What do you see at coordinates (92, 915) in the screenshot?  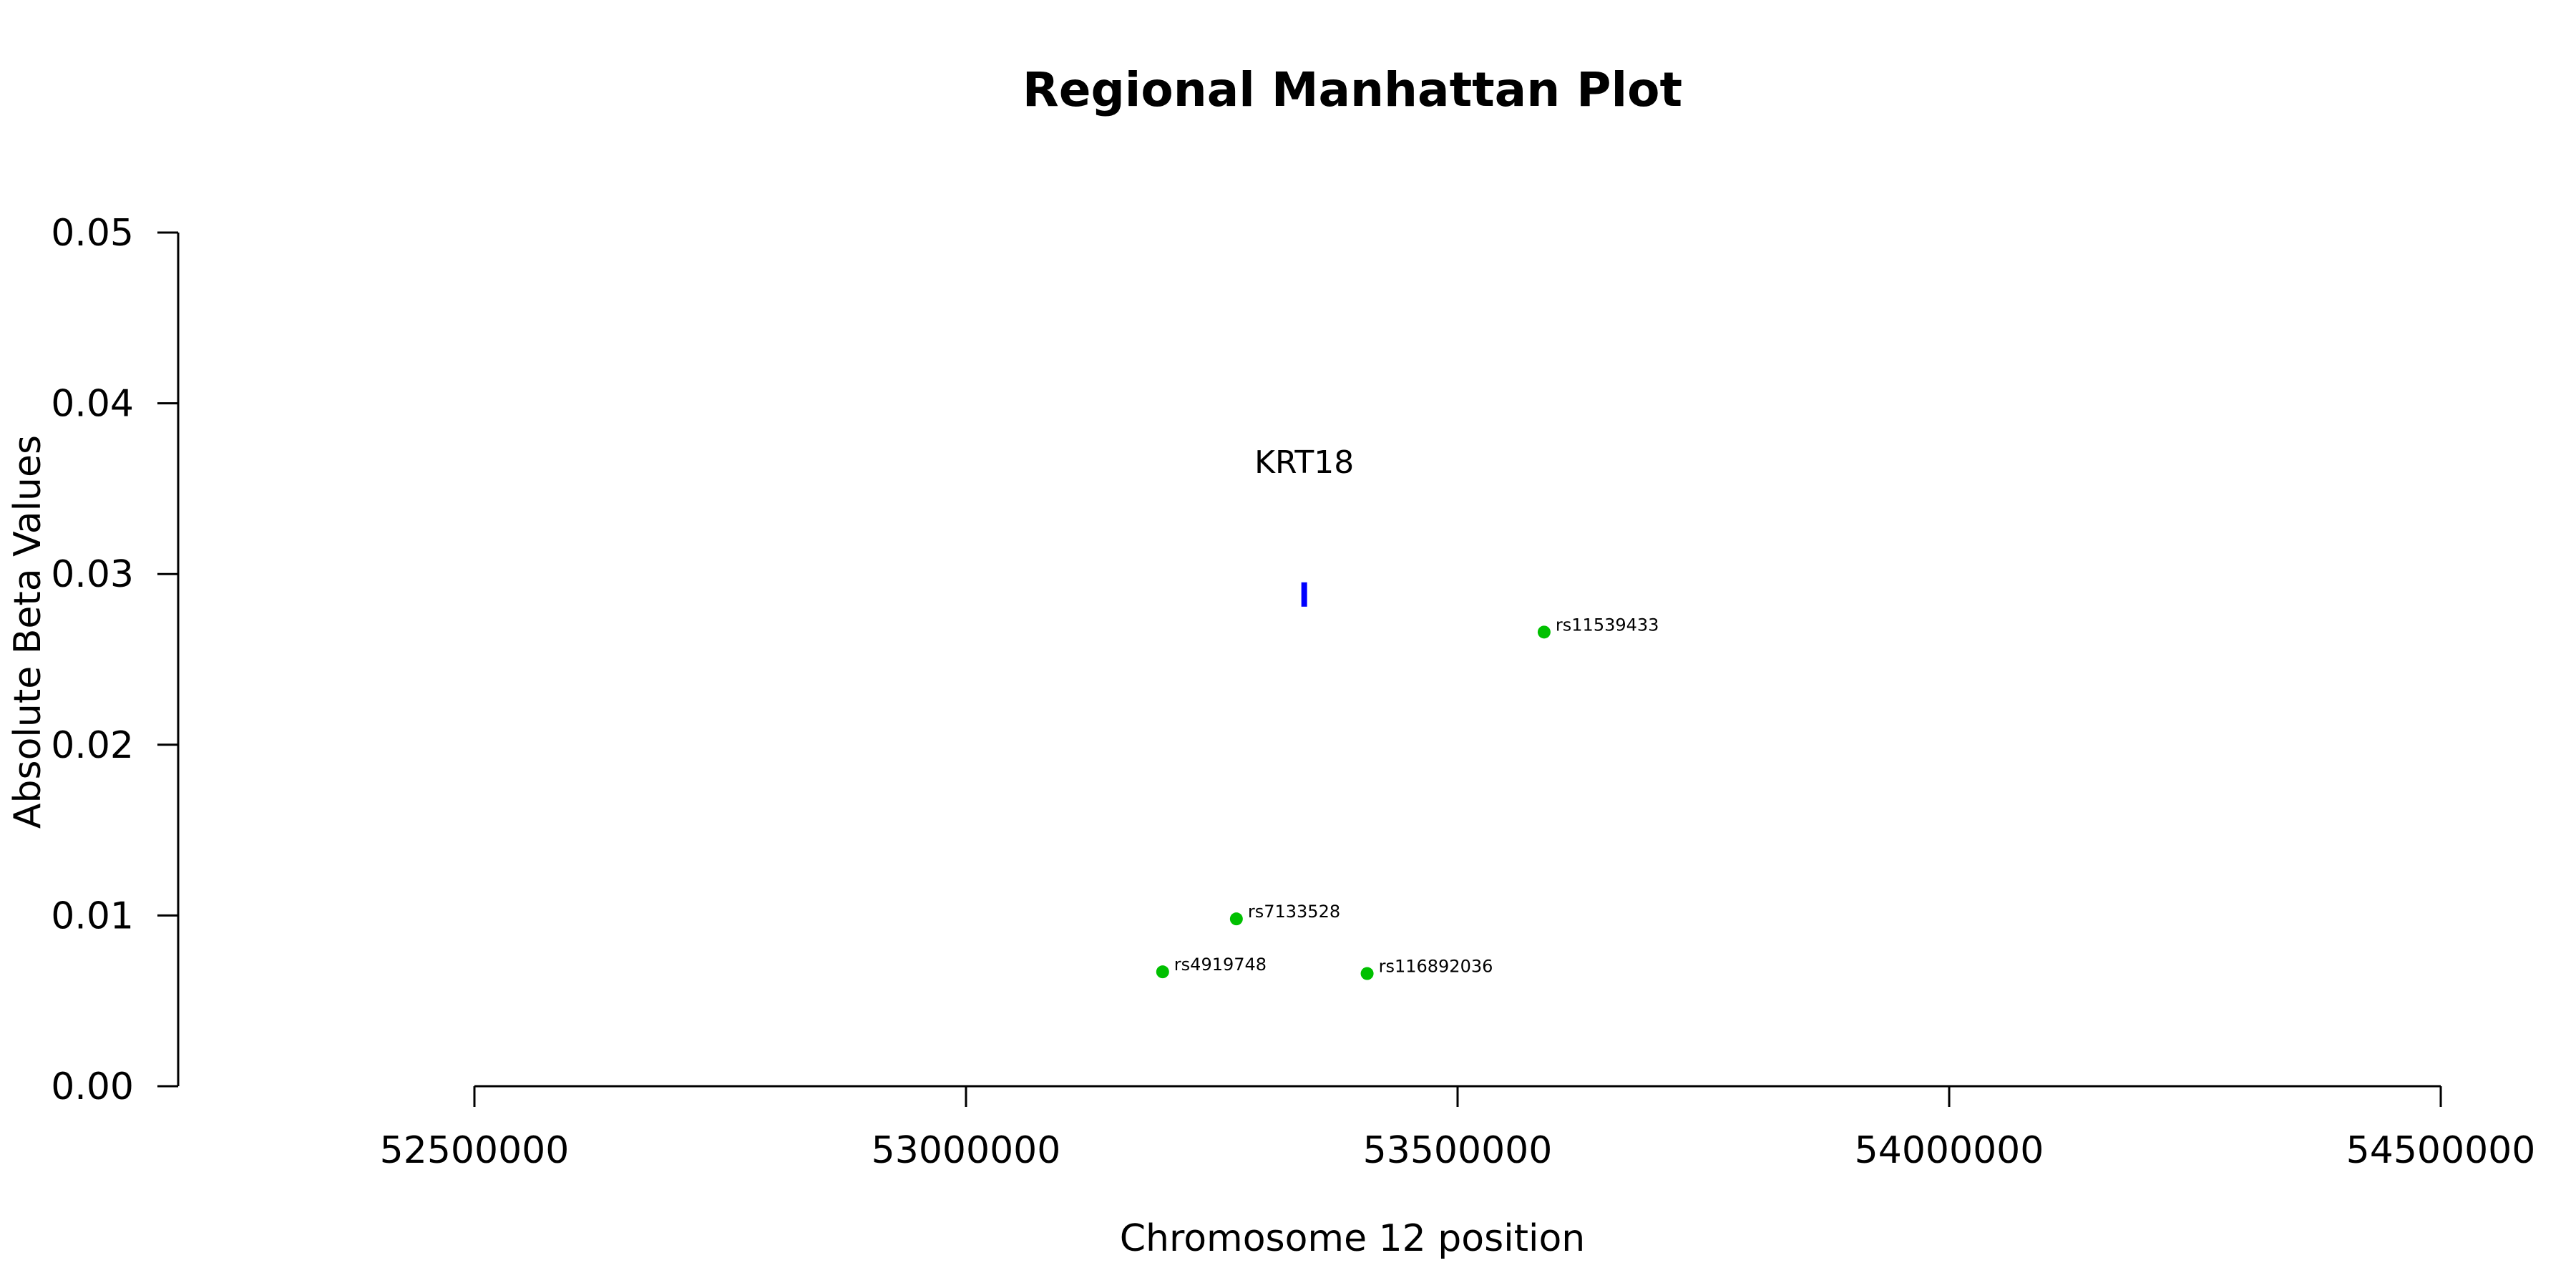 I see `y-tick-label: 0.01` at bounding box center [92, 915].